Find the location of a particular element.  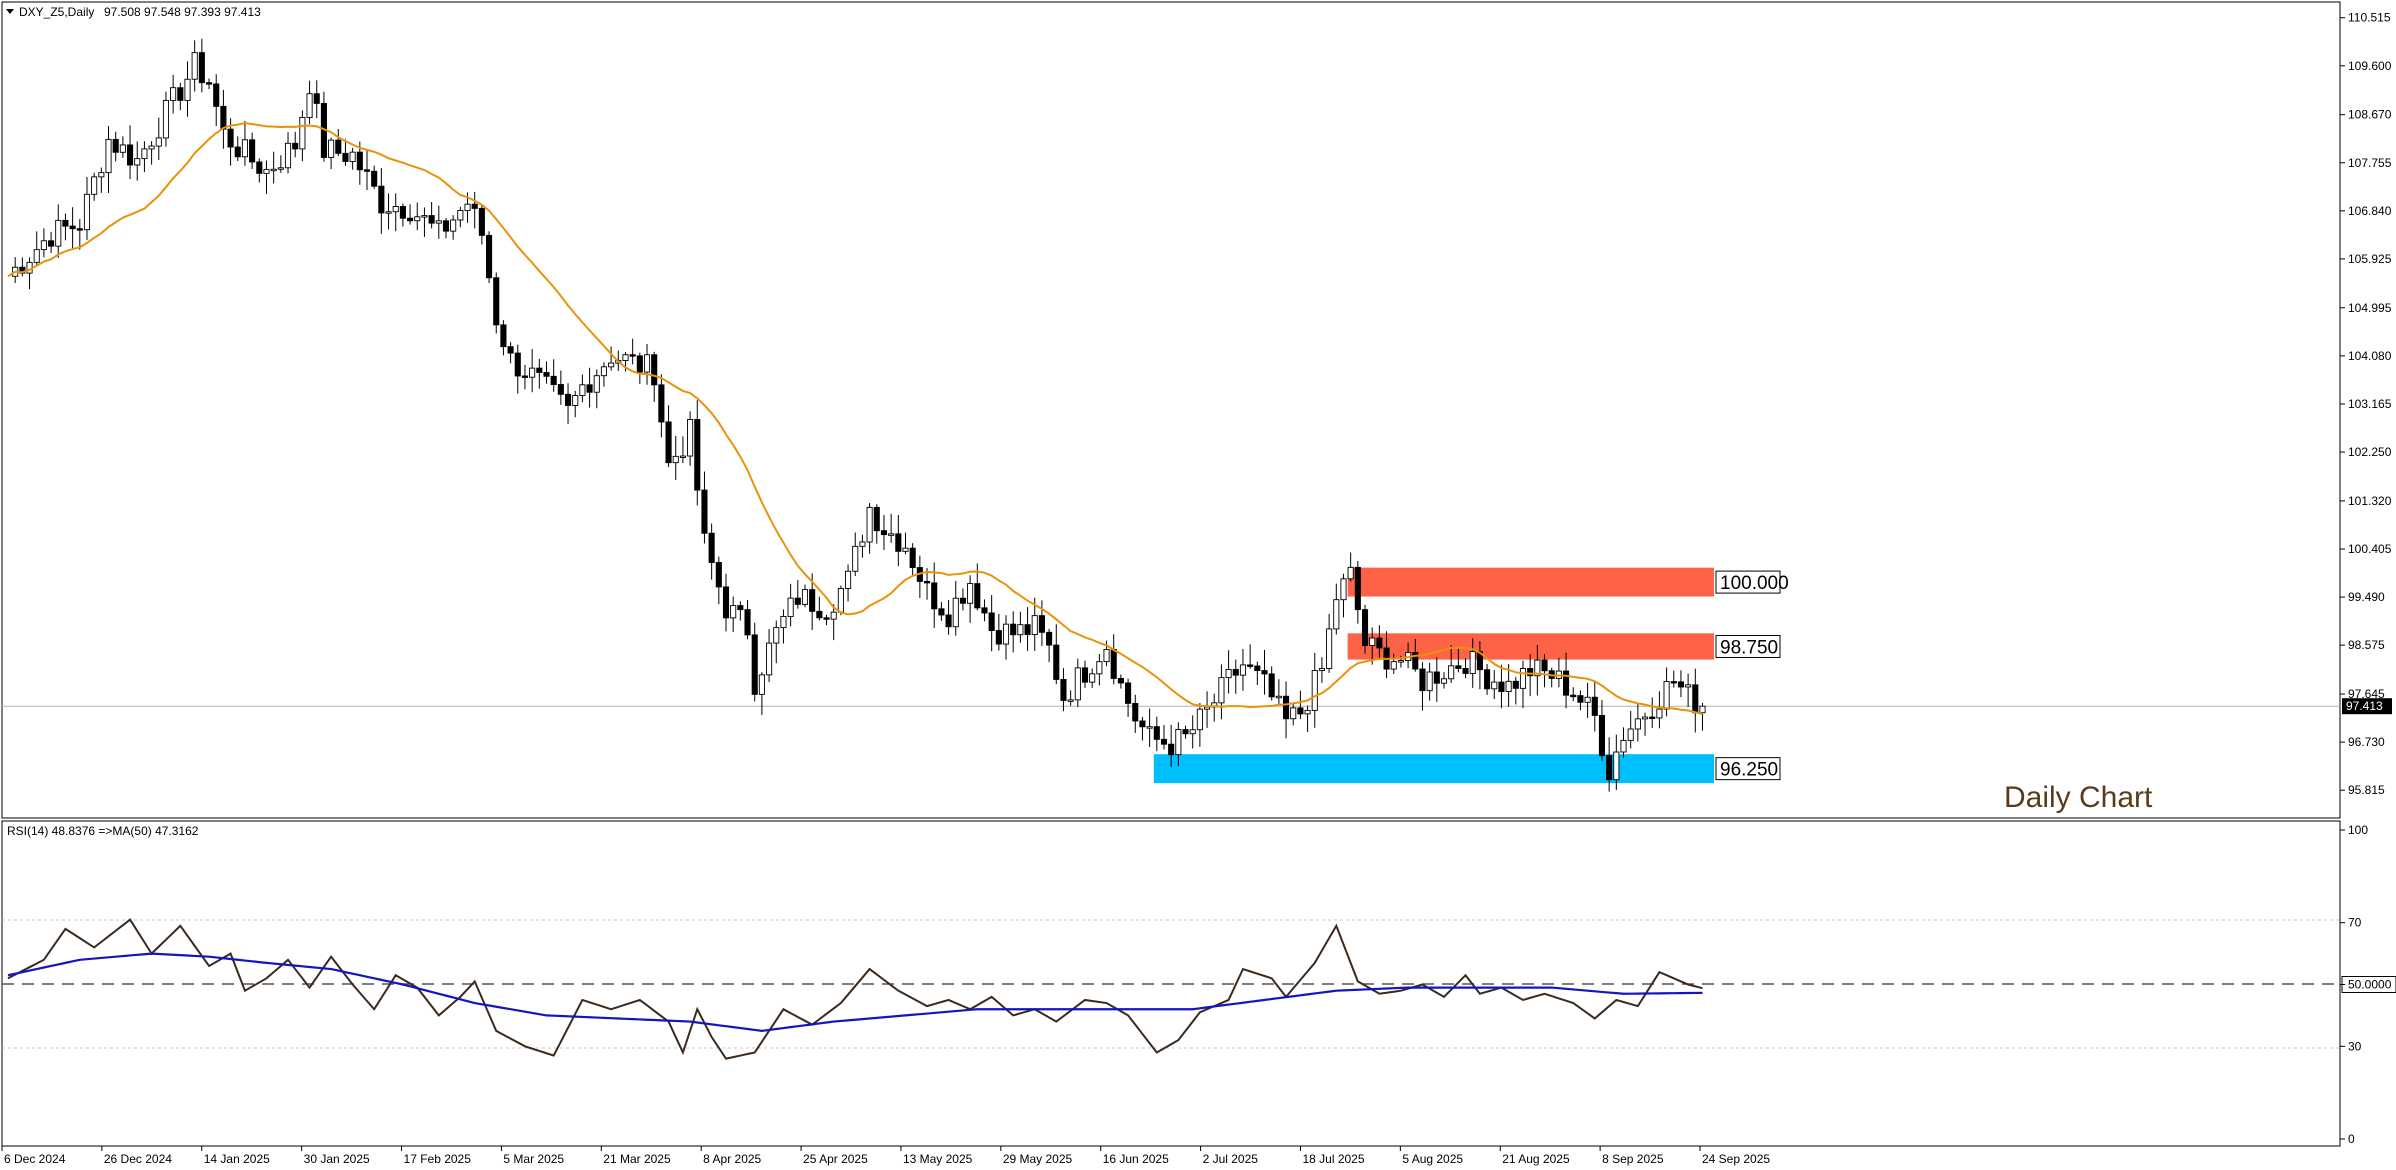

x-tick-label: 21 Mar 2025 is located at coordinates (637, 1159).